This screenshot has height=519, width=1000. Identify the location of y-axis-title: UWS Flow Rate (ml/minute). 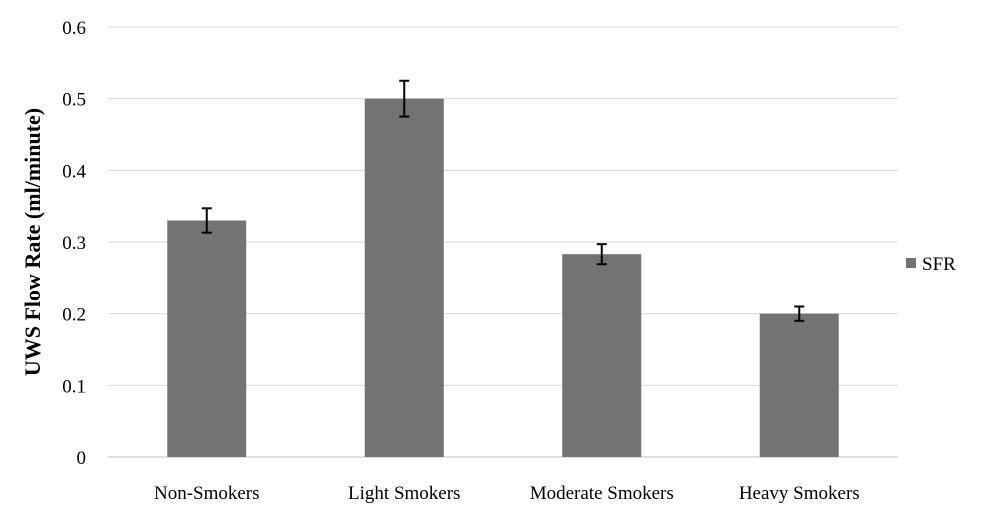
(32, 242).